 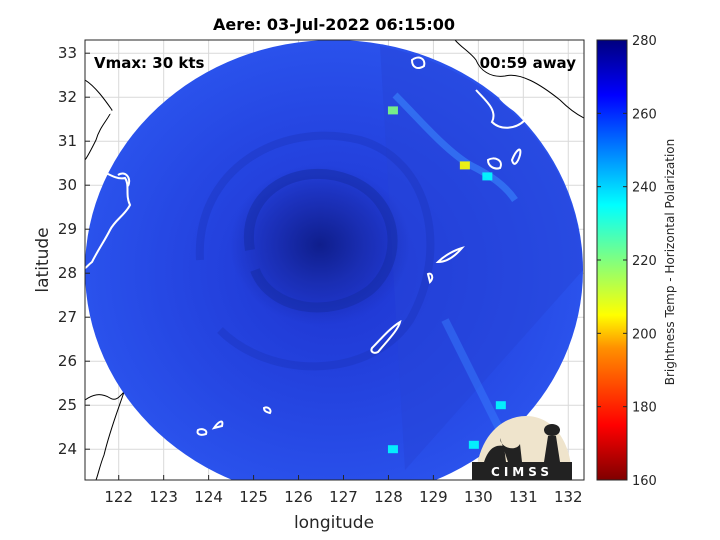 What do you see at coordinates (67, 97) in the screenshot?
I see `y-tick-label: 32` at bounding box center [67, 97].